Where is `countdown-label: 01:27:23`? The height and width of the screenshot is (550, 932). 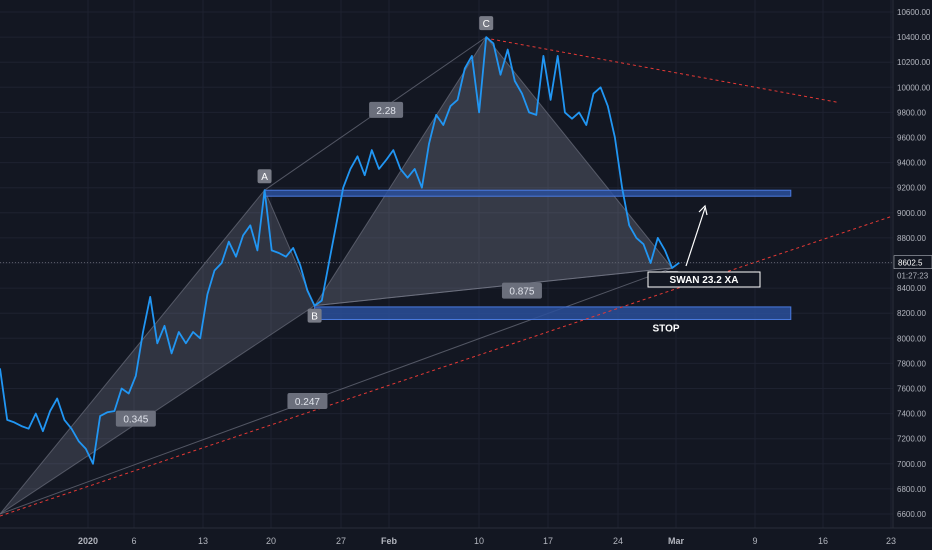 countdown-label: 01:27:23 is located at coordinates (913, 276).